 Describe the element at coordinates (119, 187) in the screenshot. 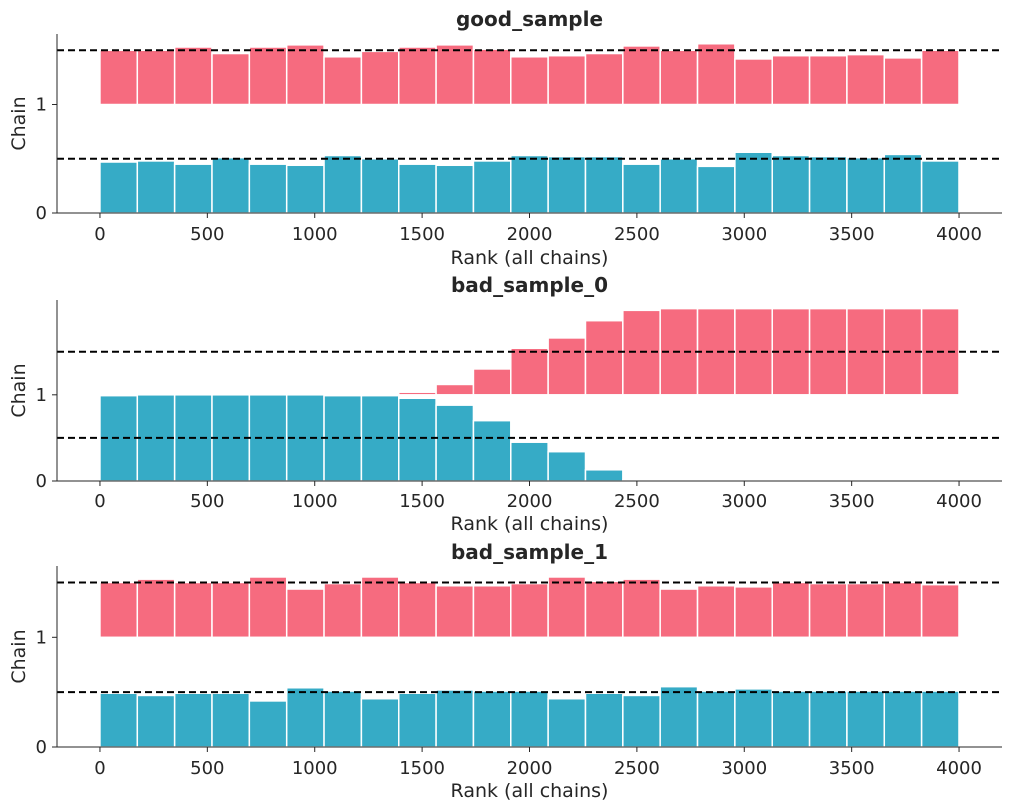

I see `bar-chain0-bin0` at that location.